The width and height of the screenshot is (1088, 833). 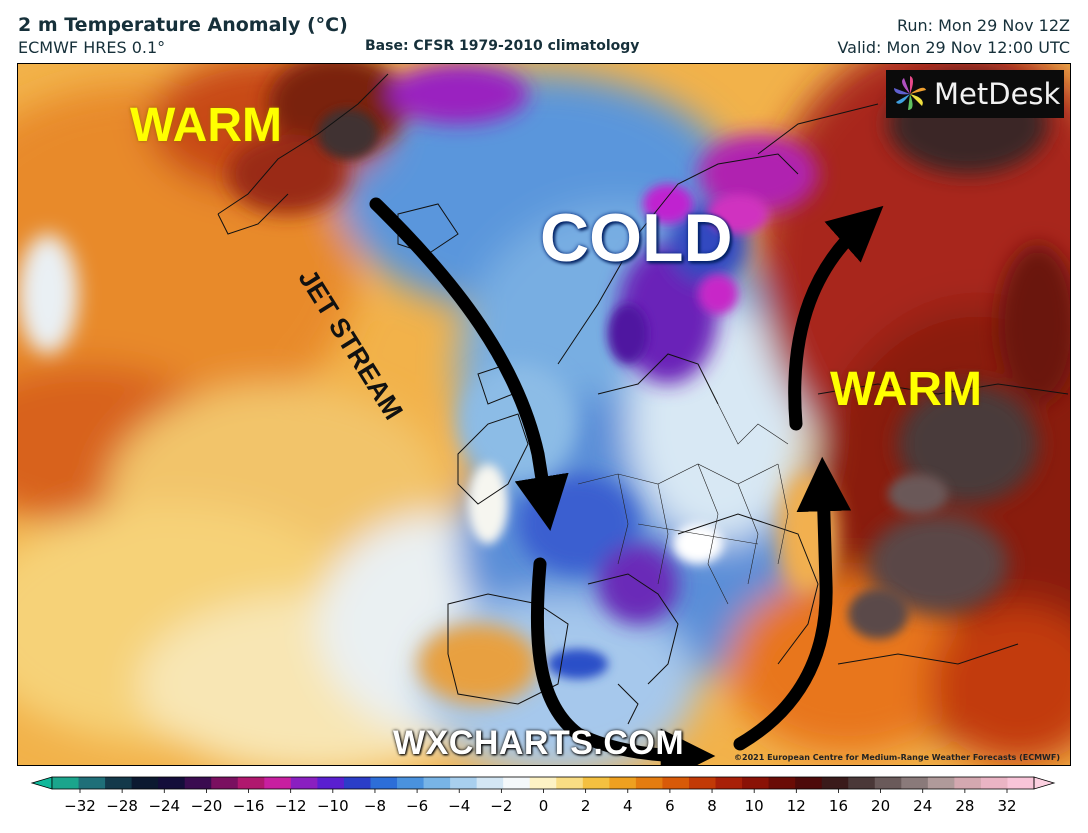 I want to click on watermark: WXCHARTS.COM, so click(x=539, y=743).